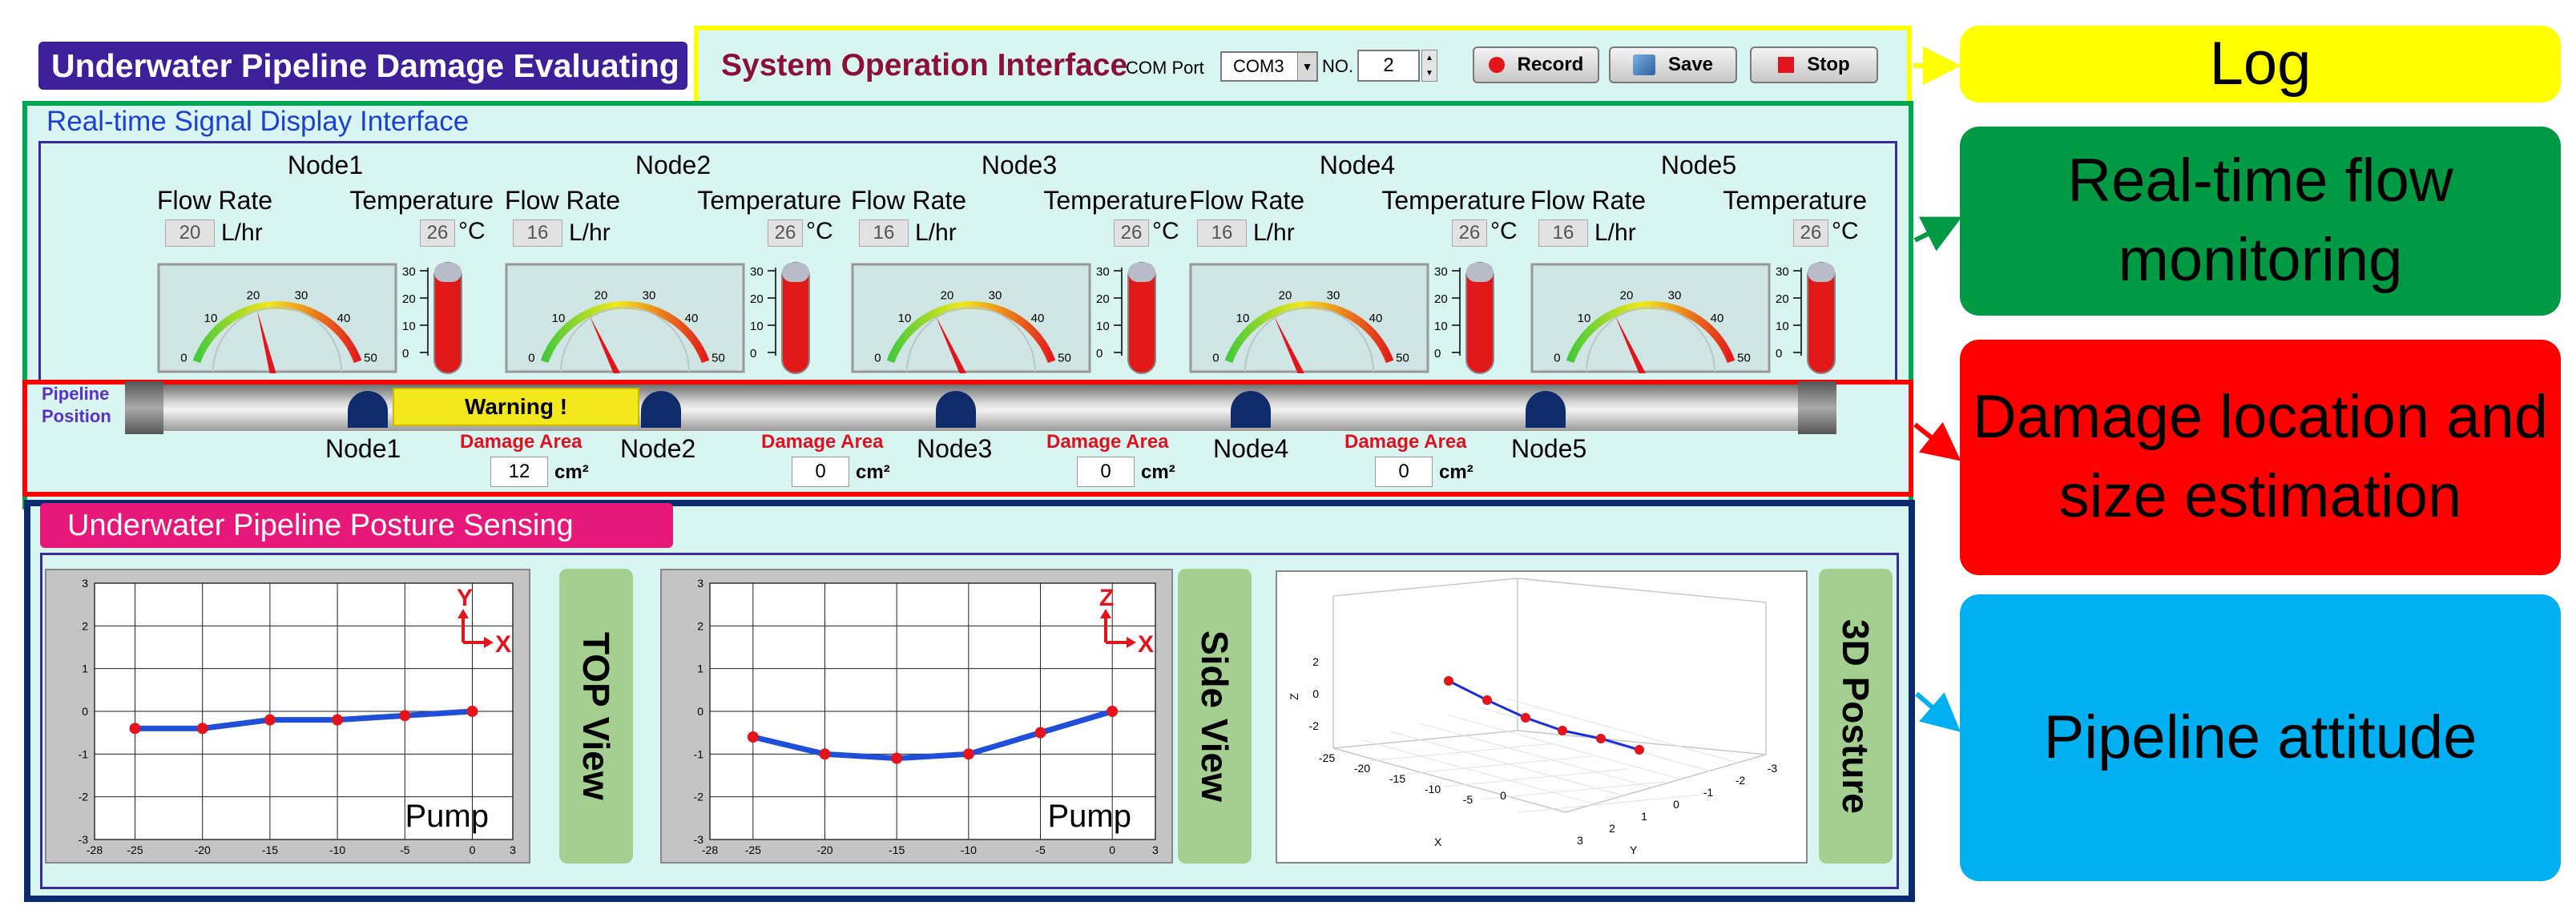 The height and width of the screenshot is (914, 2576). I want to click on damage-area-label: Damage Area, so click(822, 442).